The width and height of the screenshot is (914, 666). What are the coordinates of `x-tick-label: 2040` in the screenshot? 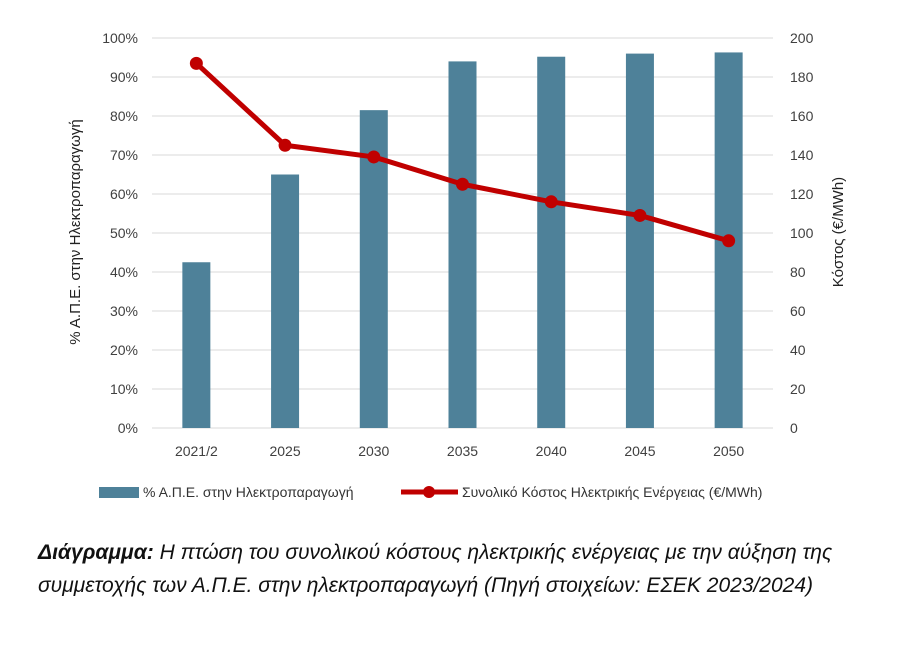 It's located at (551, 451).